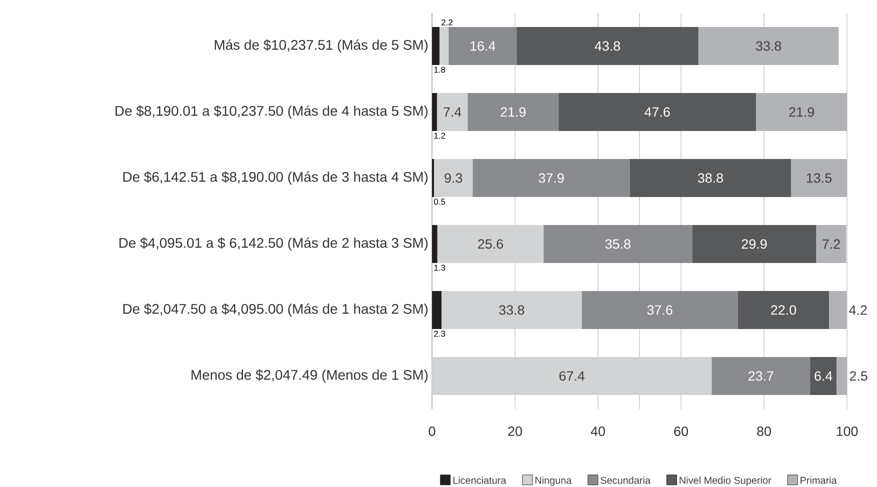 This screenshot has height=487, width=877. I want to click on data-label: 37.9, so click(551, 178).